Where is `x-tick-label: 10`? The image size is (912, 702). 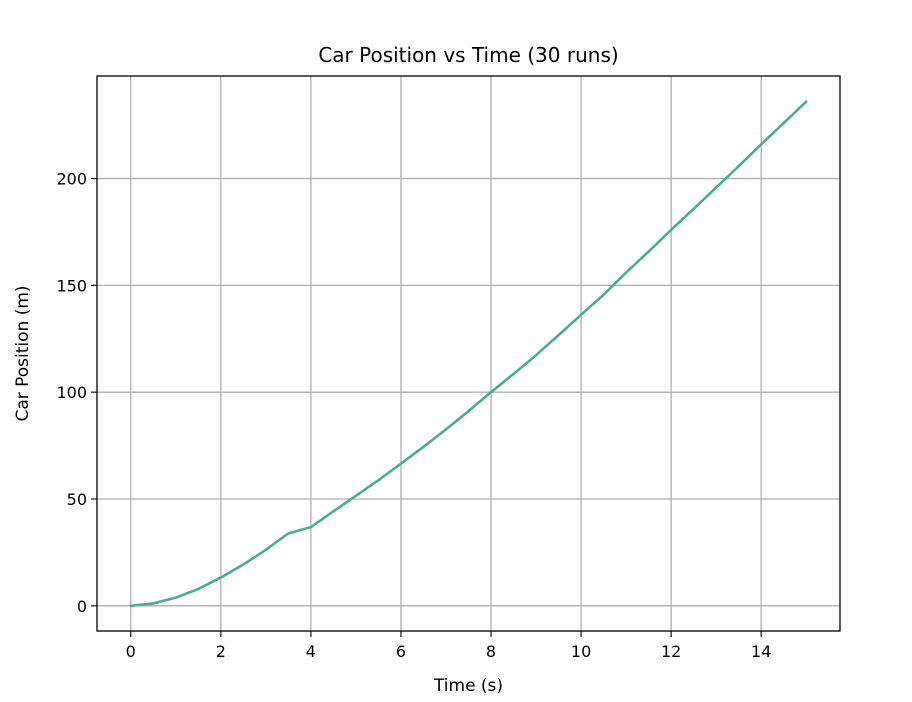 x-tick-label: 10 is located at coordinates (581, 651).